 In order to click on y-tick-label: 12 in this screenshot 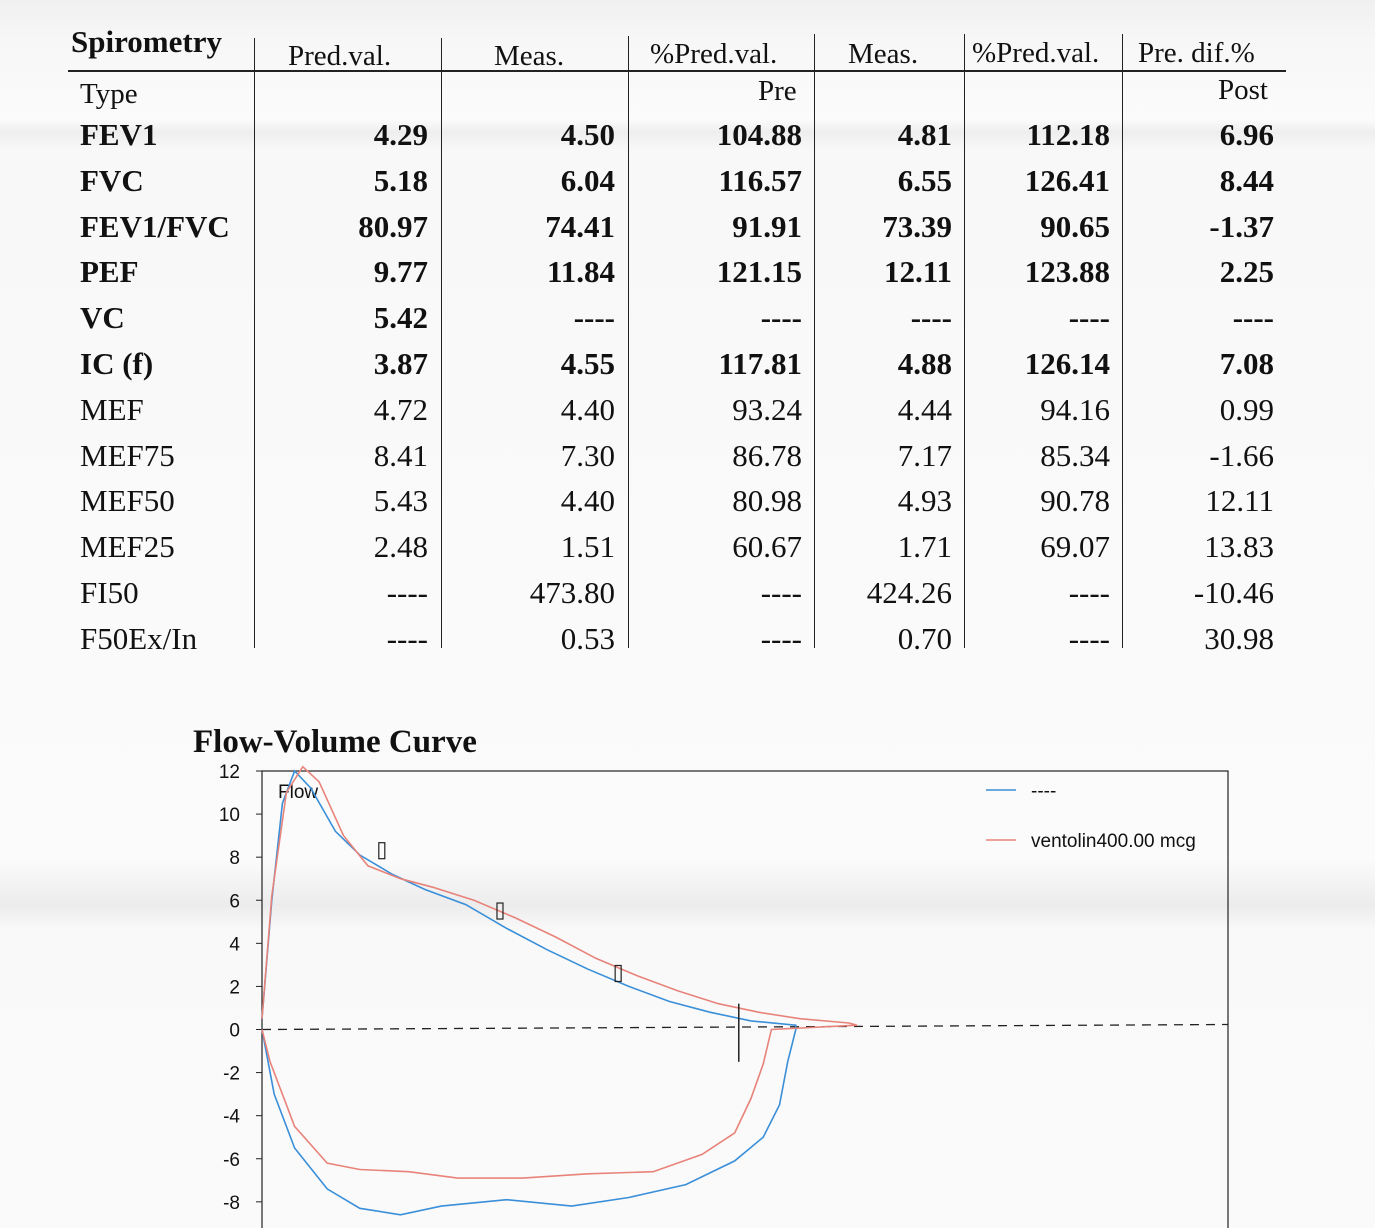, I will do `click(229, 772)`.